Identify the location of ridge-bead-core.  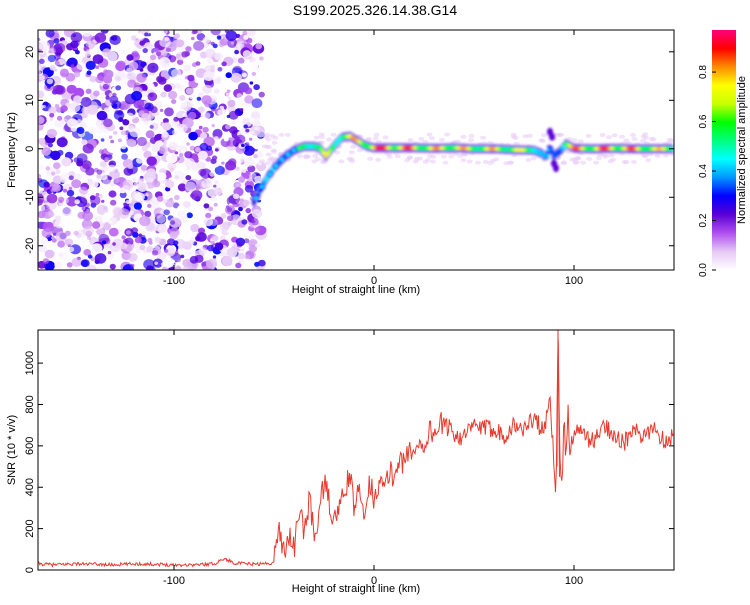
(276, 166).